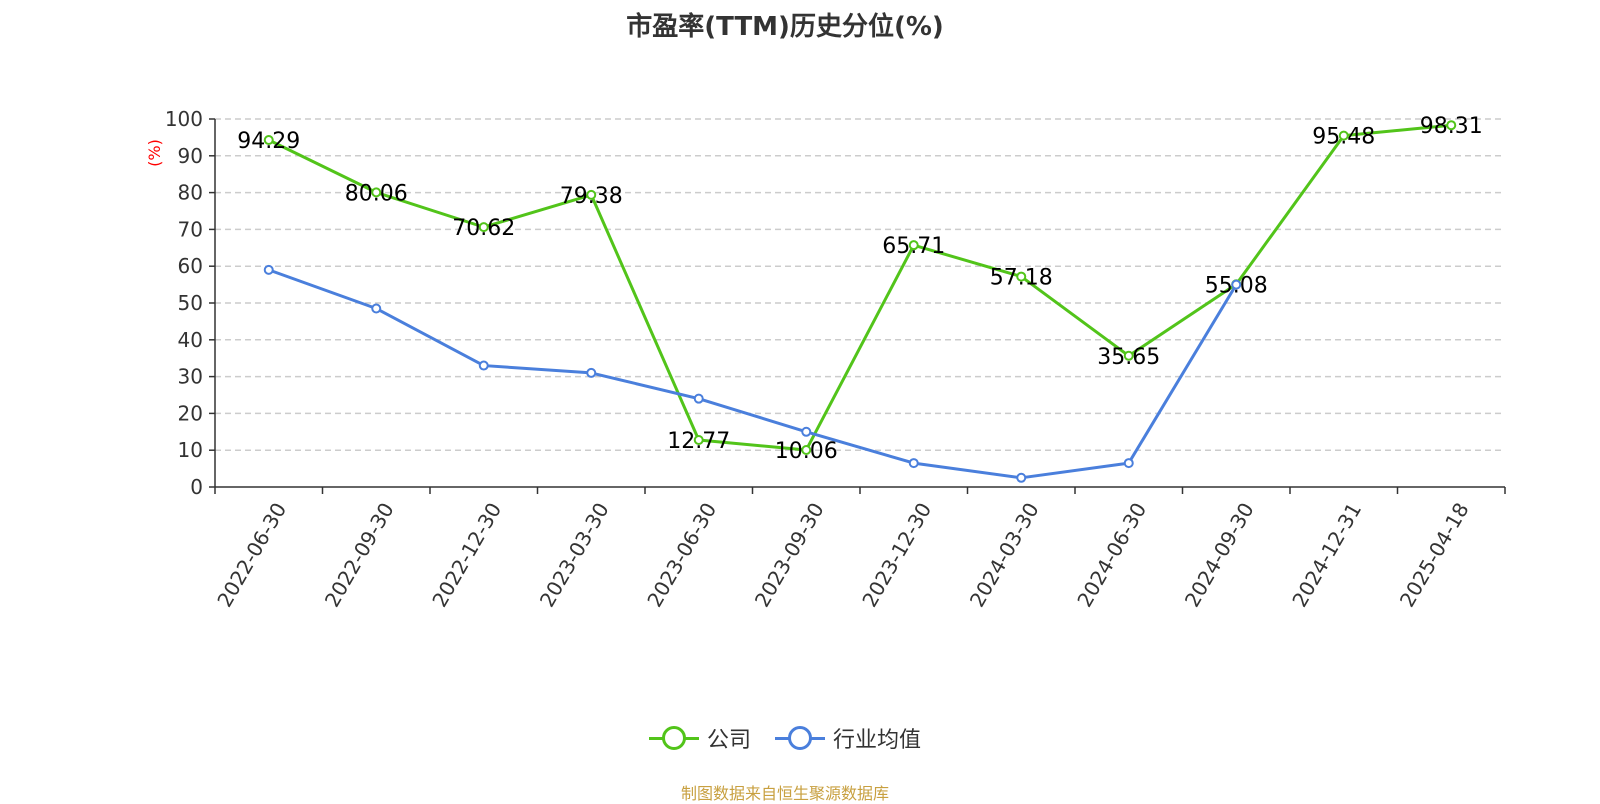  What do you see at coordinates (359, 555) in the screenshot?
I see `x-tick-label: 2022-09-30` at bounding box center [359, 555].